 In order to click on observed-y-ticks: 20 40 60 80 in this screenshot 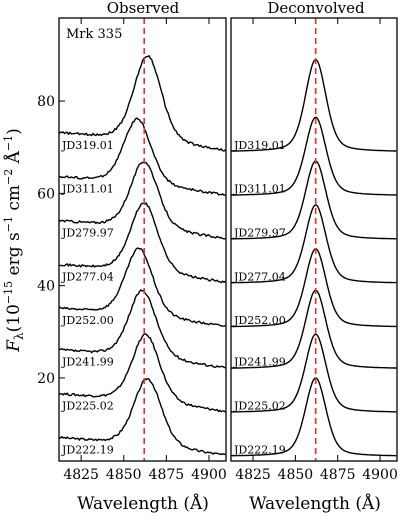, I will do `click(51, 240)`.